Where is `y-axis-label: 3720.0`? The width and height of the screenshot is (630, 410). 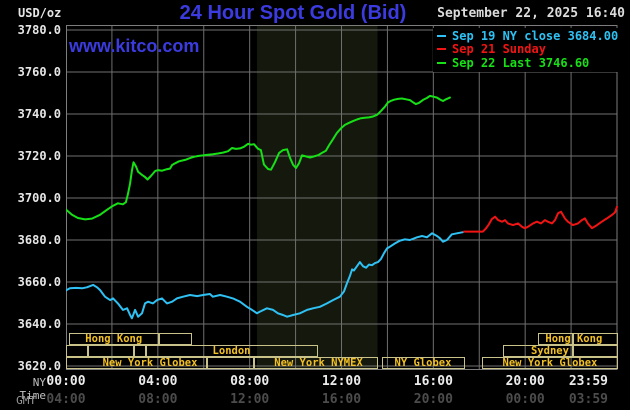
y-axis-label: 3720.0 is located at coordinates (39, 156).